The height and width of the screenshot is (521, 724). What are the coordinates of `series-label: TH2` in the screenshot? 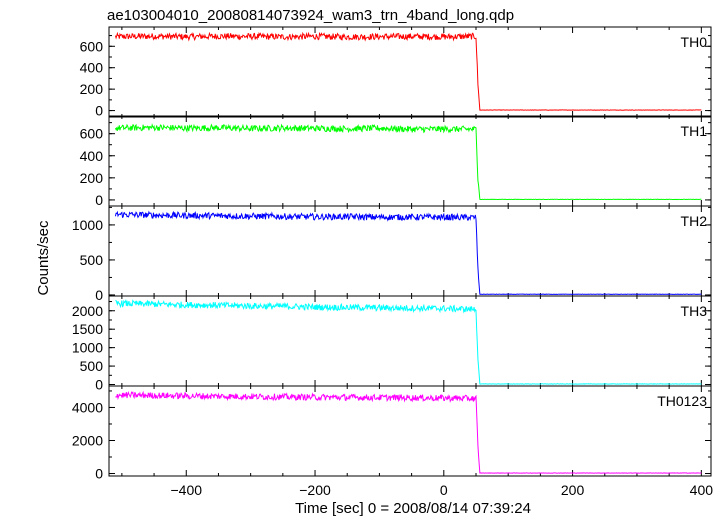 It's located at (694, 221).